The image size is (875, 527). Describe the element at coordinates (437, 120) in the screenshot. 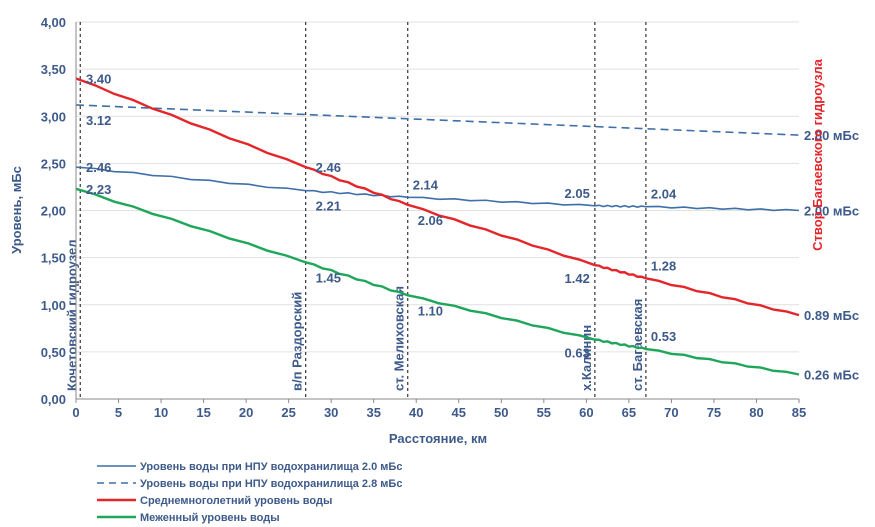

I see `series-line-npu28` at that location.